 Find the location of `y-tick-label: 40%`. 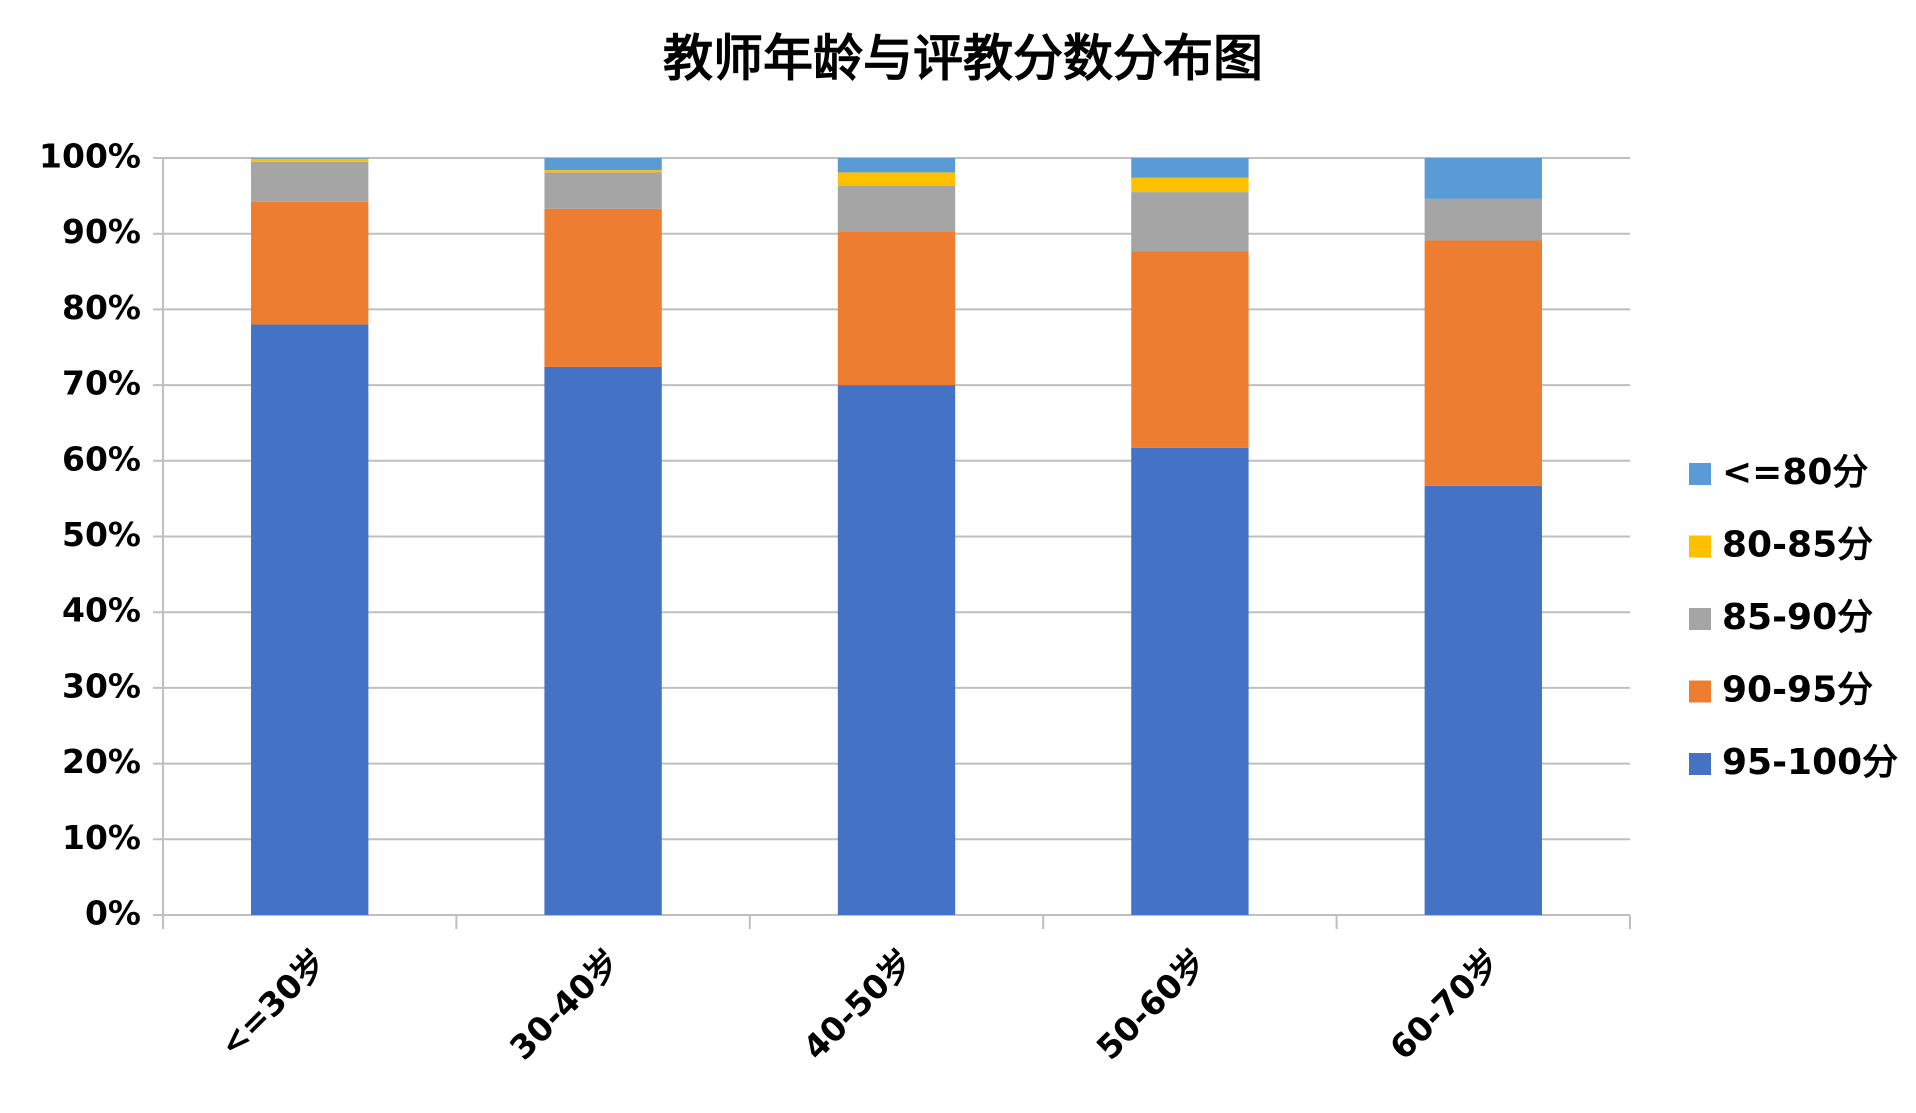

y-tick-label: 40% is located at coordinates (101, 610).